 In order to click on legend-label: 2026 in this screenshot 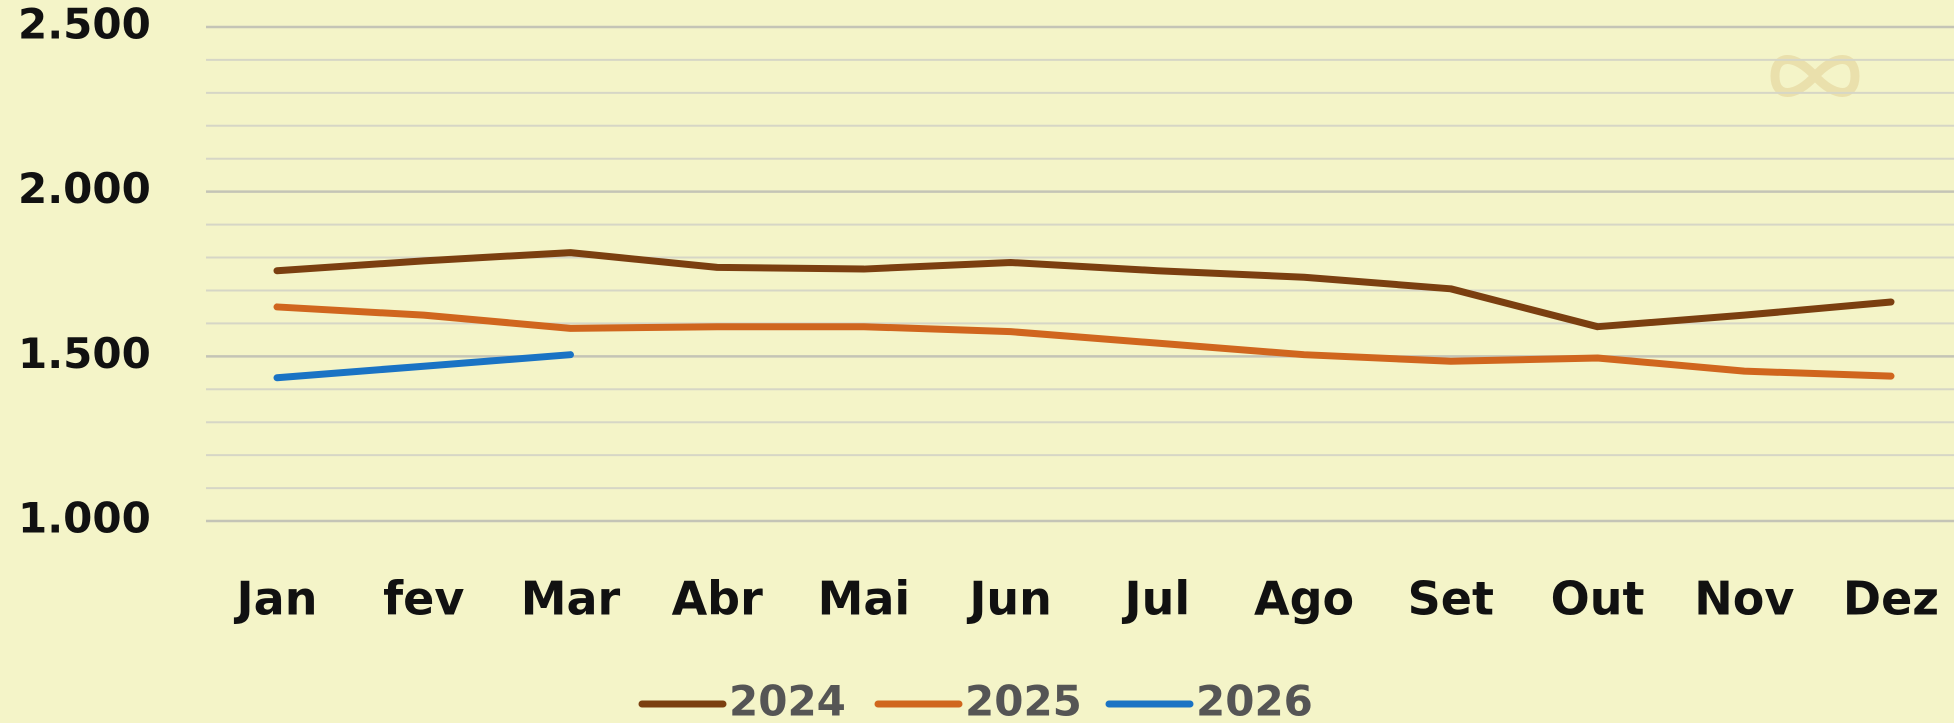, I will do `click(1254, 700)`.